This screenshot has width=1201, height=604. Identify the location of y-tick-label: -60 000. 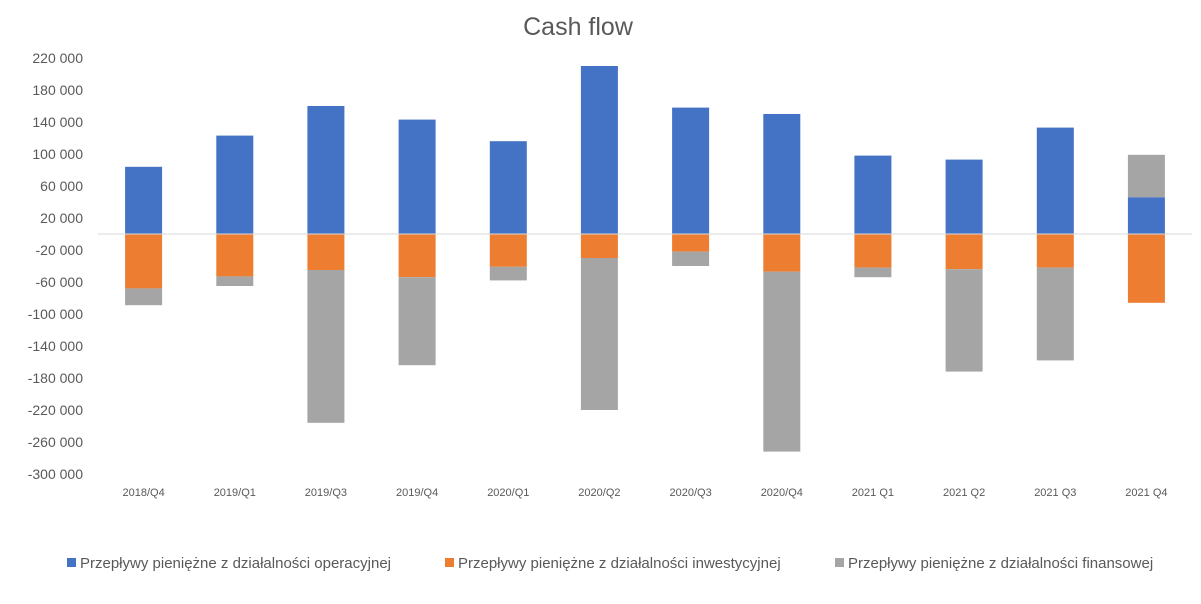
(60, 282).